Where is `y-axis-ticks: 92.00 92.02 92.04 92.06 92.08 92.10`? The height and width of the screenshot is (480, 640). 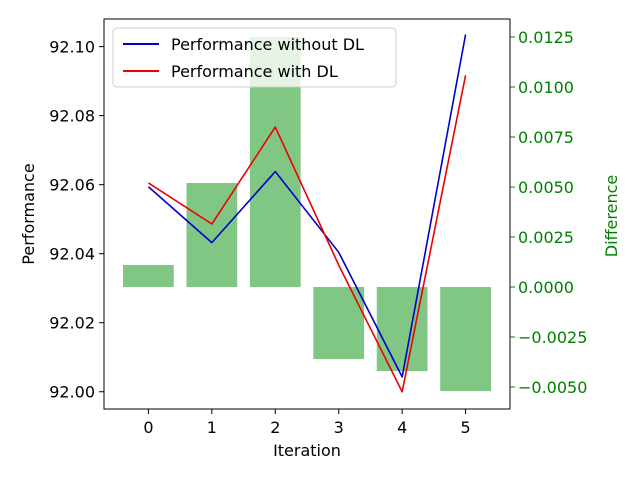
y-axis-ticks: 92.00 92.02 92.04 92.06 92.08 92.10 is located at coordinates (76, 220).